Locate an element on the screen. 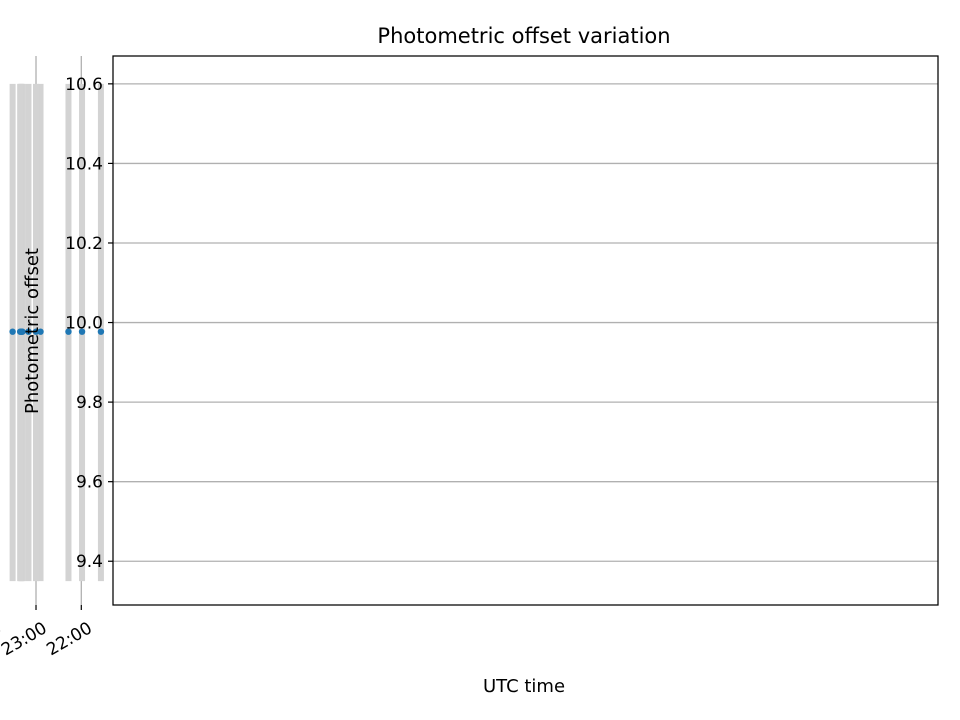 This screenshot has width=960, height=720. y-tick-label: 10.0 is located at coordinates (84, 324).